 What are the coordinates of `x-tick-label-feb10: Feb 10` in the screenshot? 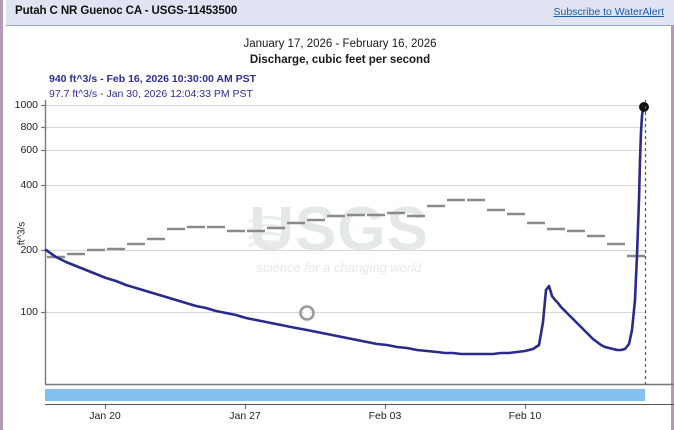 It's located at (525, 416).